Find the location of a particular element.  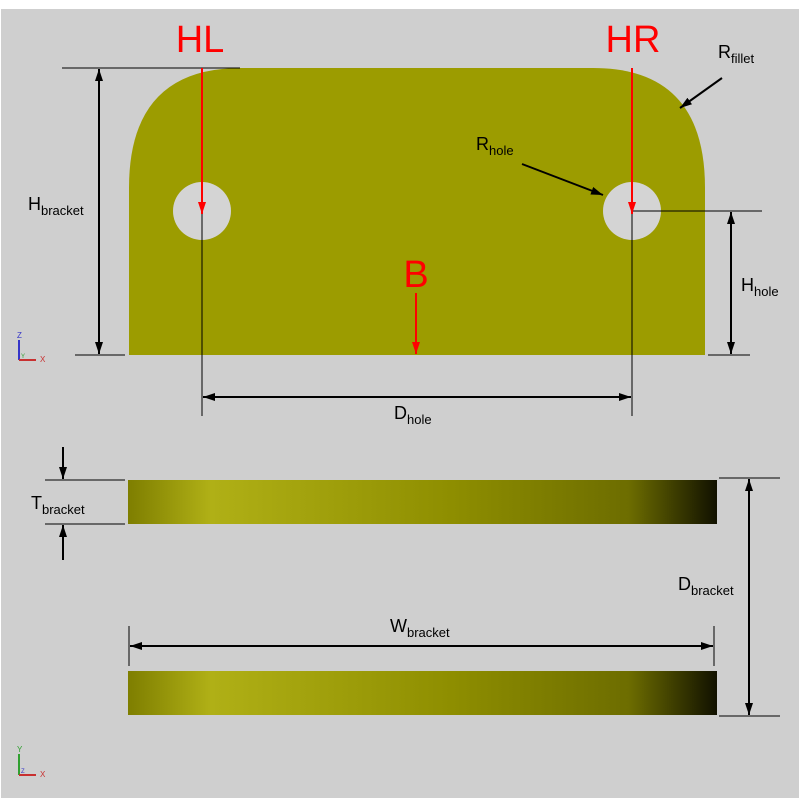

w-bracket-label: Wbracket is located at coordinates (420, 628).